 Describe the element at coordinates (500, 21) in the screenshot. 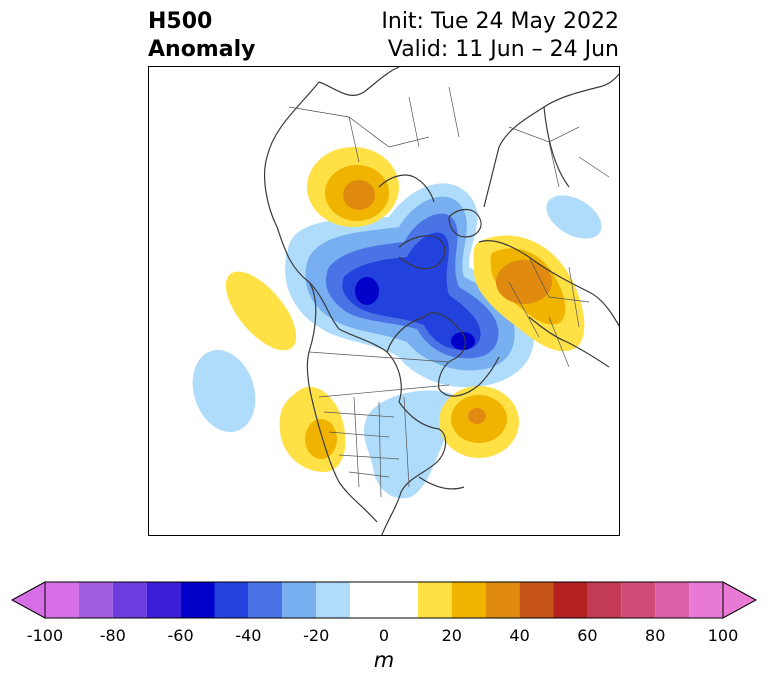

I see `init-date: Init: Tue 24 May 2022` at that location.